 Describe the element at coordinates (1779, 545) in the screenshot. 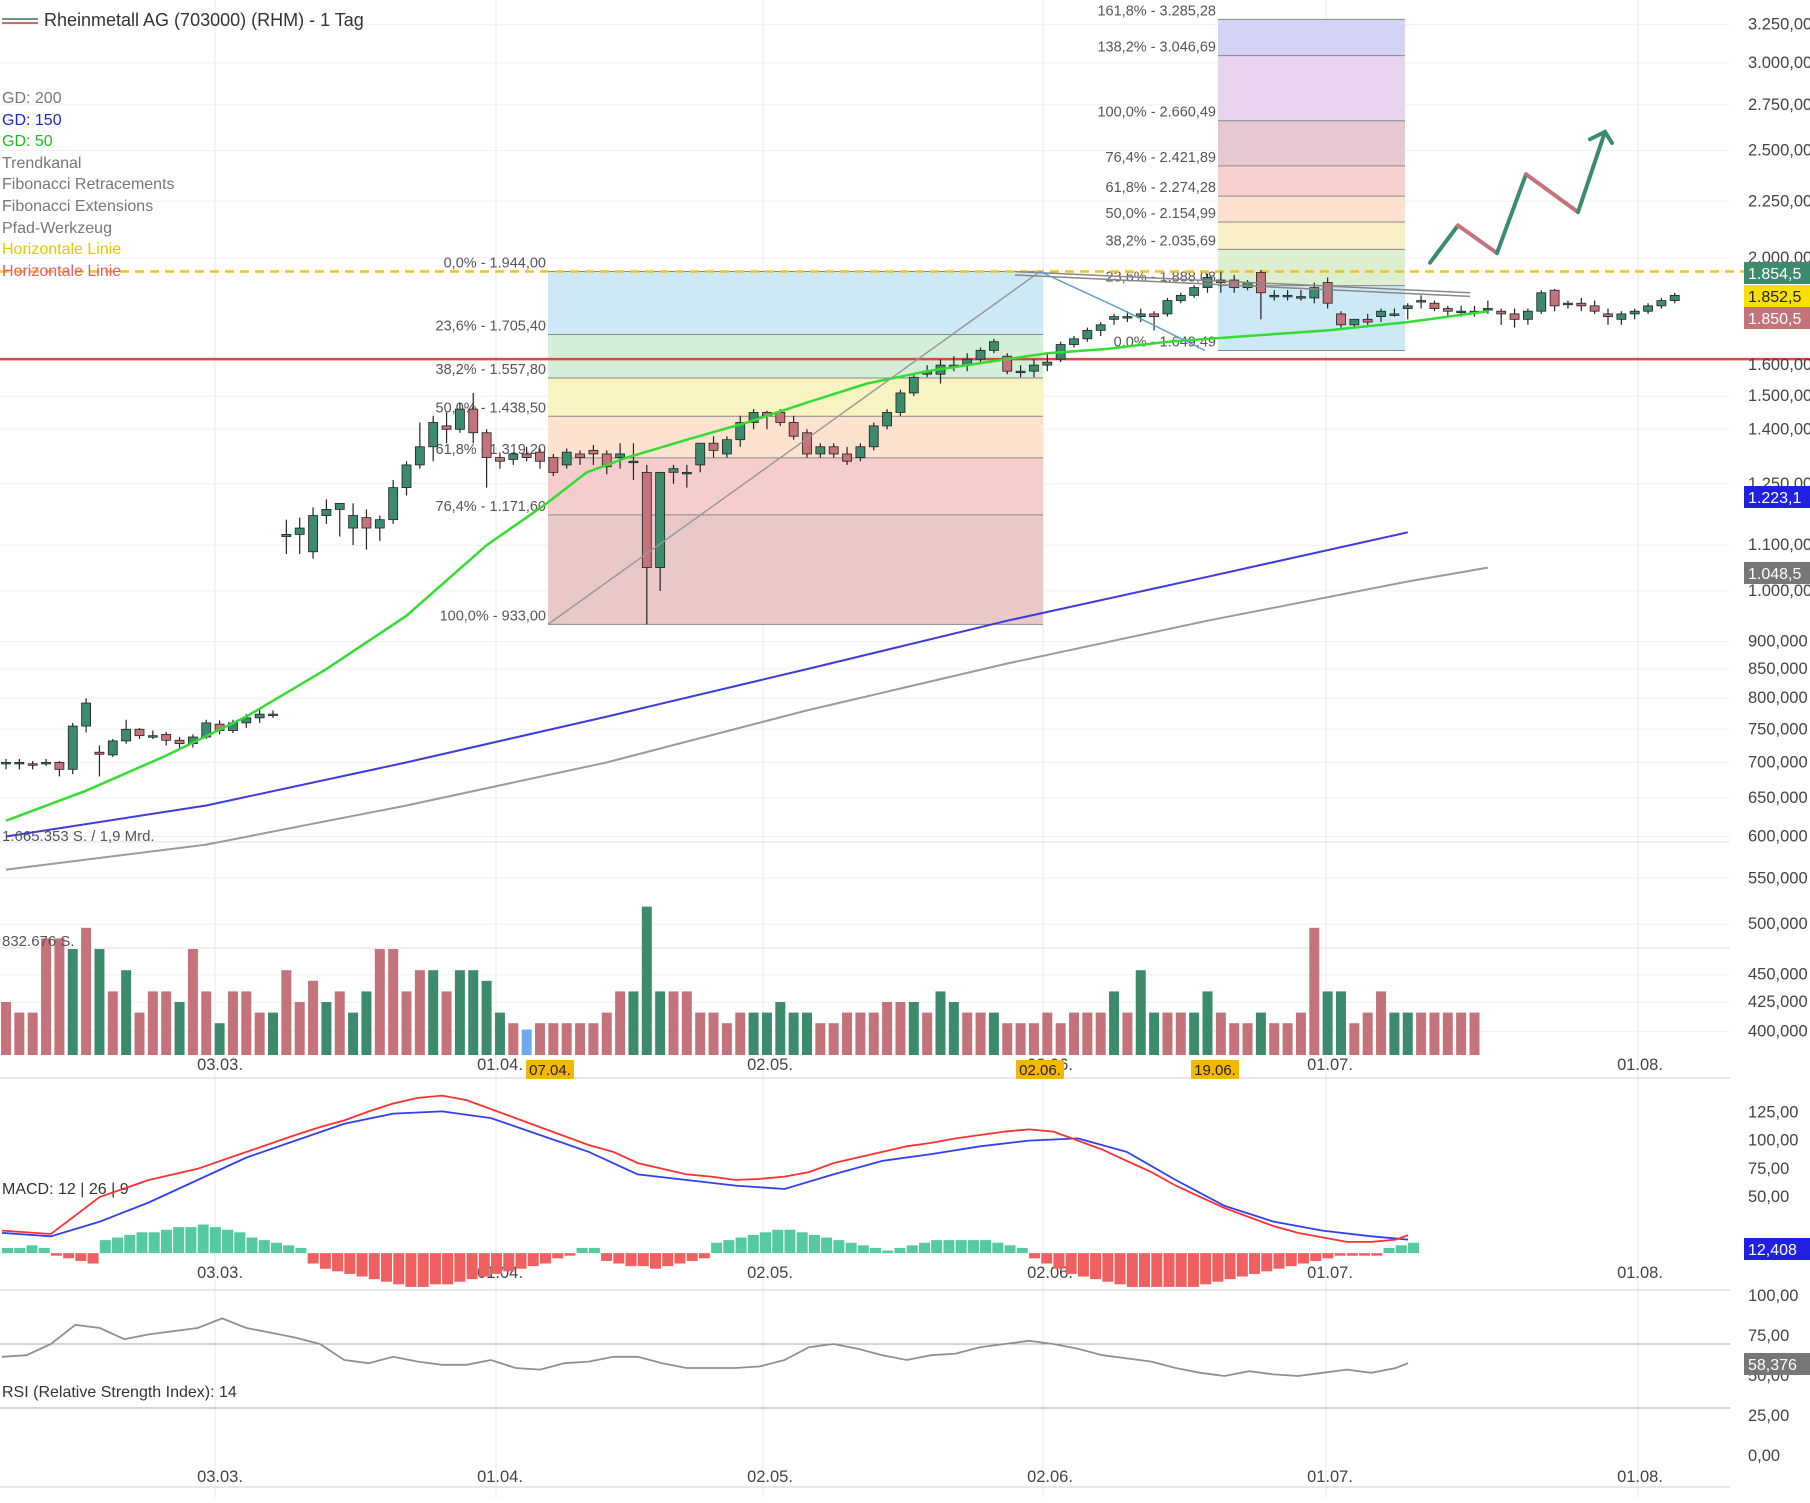

I see `price-tick-label: 1.100,00` at that location.